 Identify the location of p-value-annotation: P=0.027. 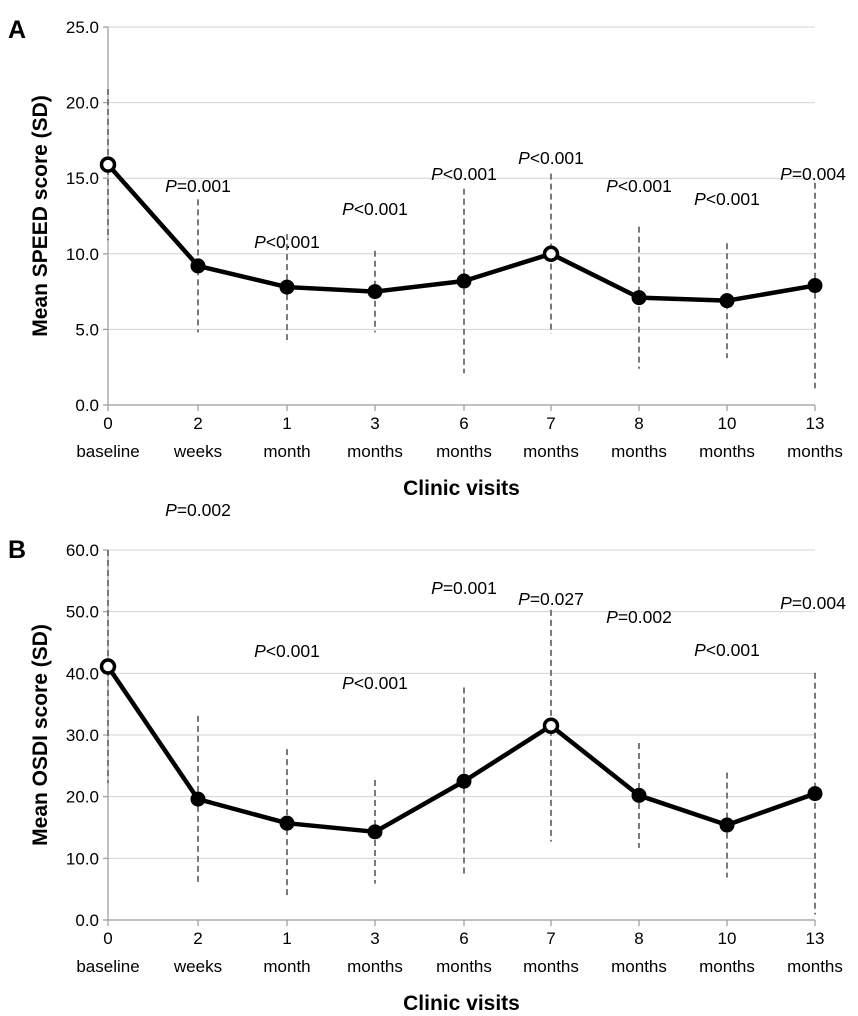
(551, 599).